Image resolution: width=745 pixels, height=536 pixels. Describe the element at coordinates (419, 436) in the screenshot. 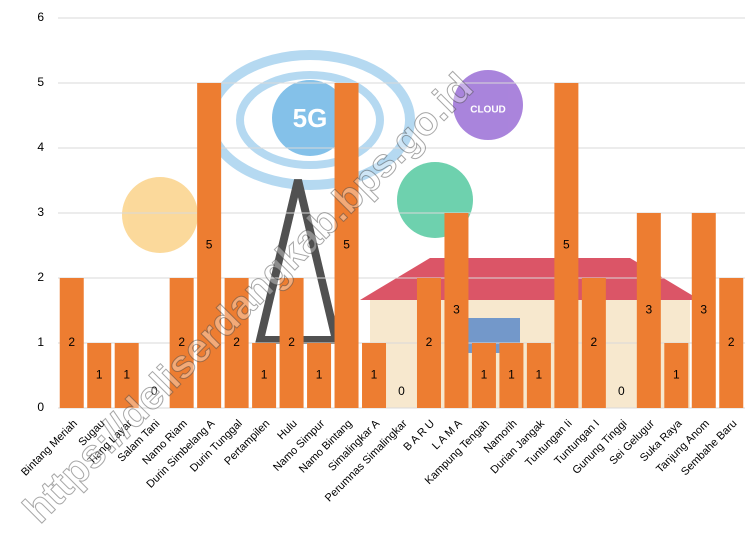

I see `x-tick-label: B A R U` at that location.